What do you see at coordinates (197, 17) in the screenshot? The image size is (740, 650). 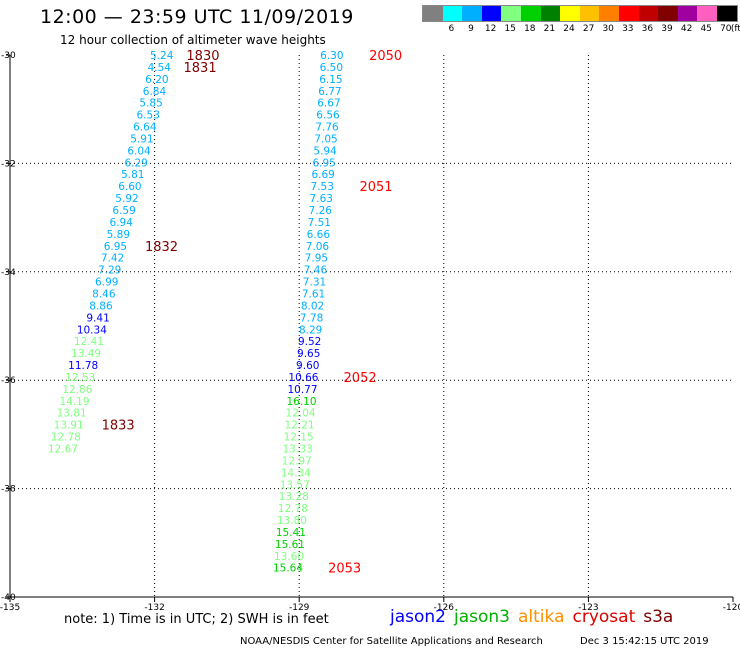 I see `page-title: 12:00 — 23:59 UTC 11/09/2019` at bounding box center [197, 17].